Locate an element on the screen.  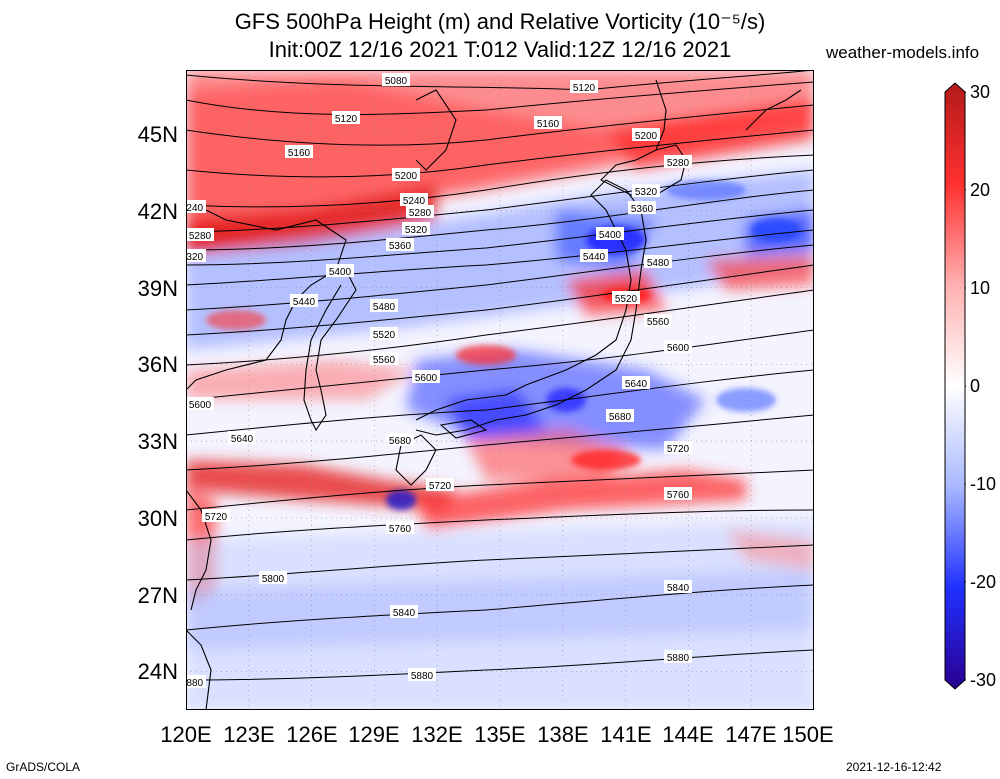
lon-label-141e: 141E is located at coordinates (626, 734).